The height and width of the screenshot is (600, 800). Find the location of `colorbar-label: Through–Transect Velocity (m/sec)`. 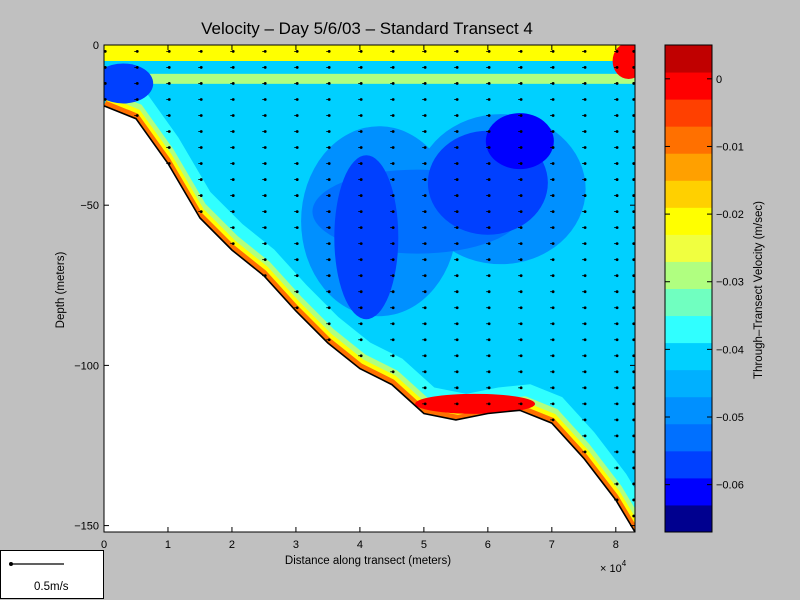

colorbar-label: Through–Transect Velocity (m/sec) is located at coordinates (759, 290).